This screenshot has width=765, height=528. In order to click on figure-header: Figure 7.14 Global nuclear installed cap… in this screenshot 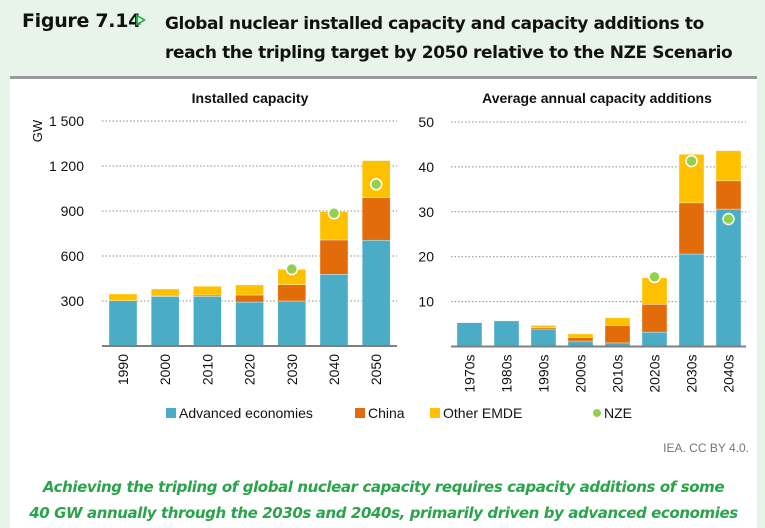, I will do `click(382, 38)`.